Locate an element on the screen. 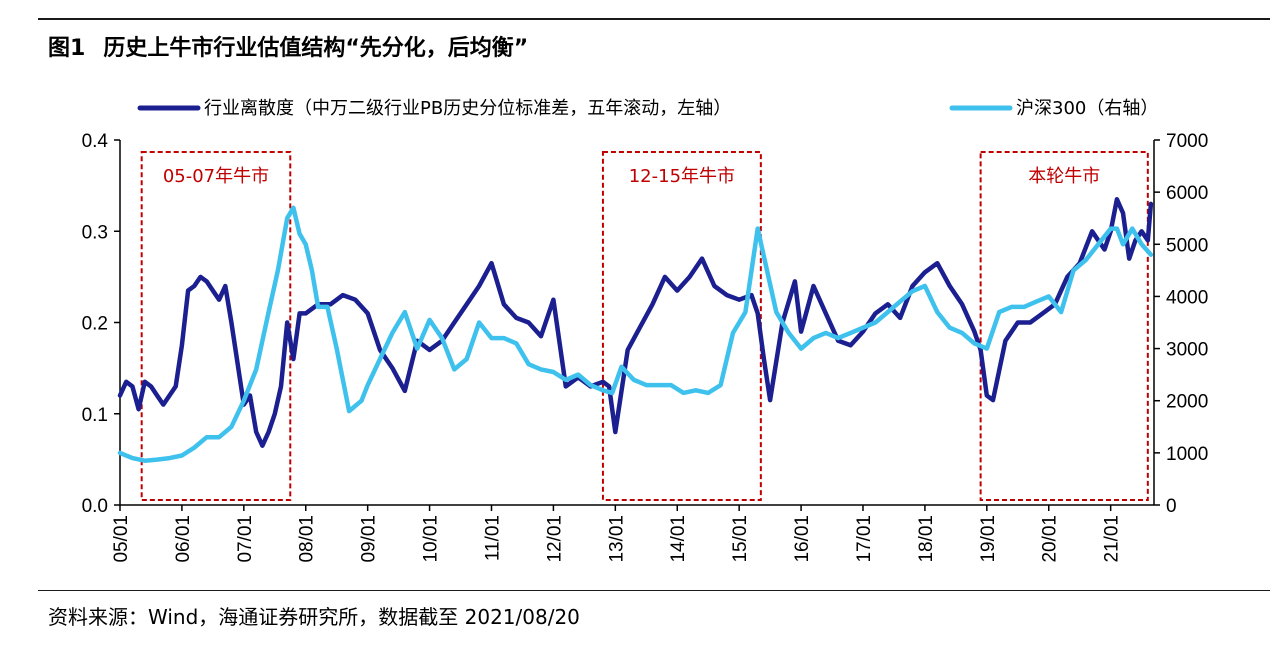 This screenshot has width=1280, height=656. figure-number: 图1 is located at coordinates (67, 48).